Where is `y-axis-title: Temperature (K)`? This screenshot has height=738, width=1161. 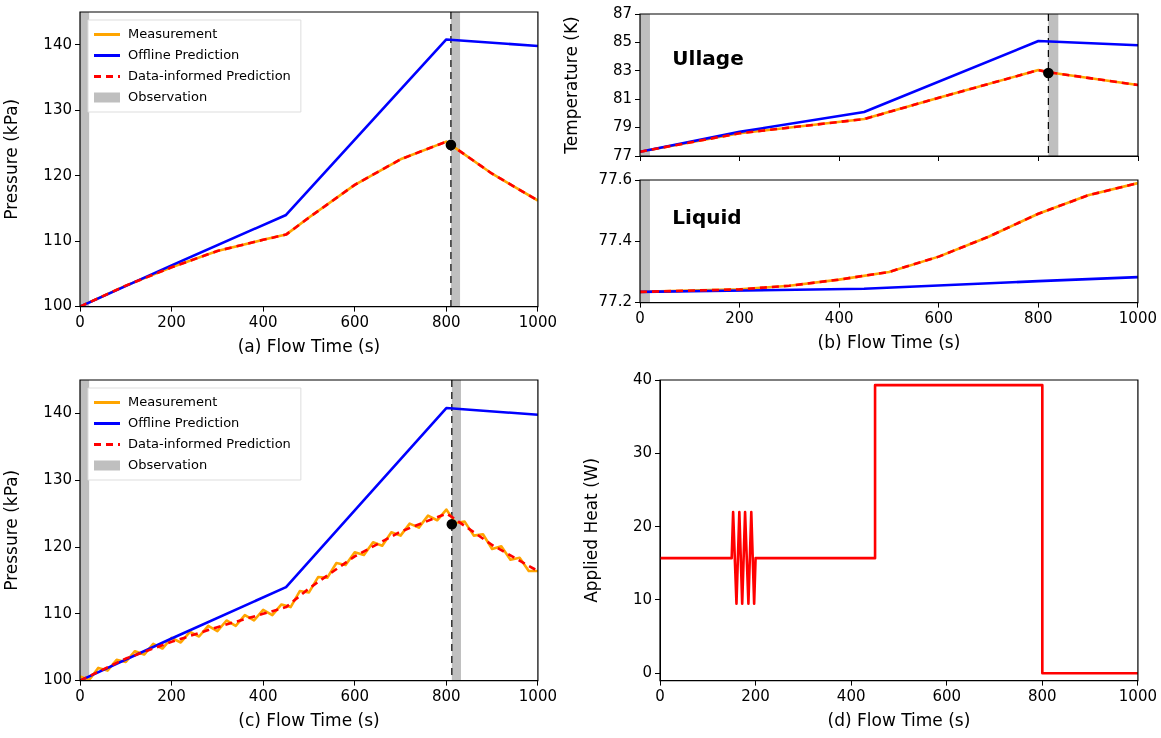 y-axis-title: Temperature (K) is located at coordinates (570, 85).